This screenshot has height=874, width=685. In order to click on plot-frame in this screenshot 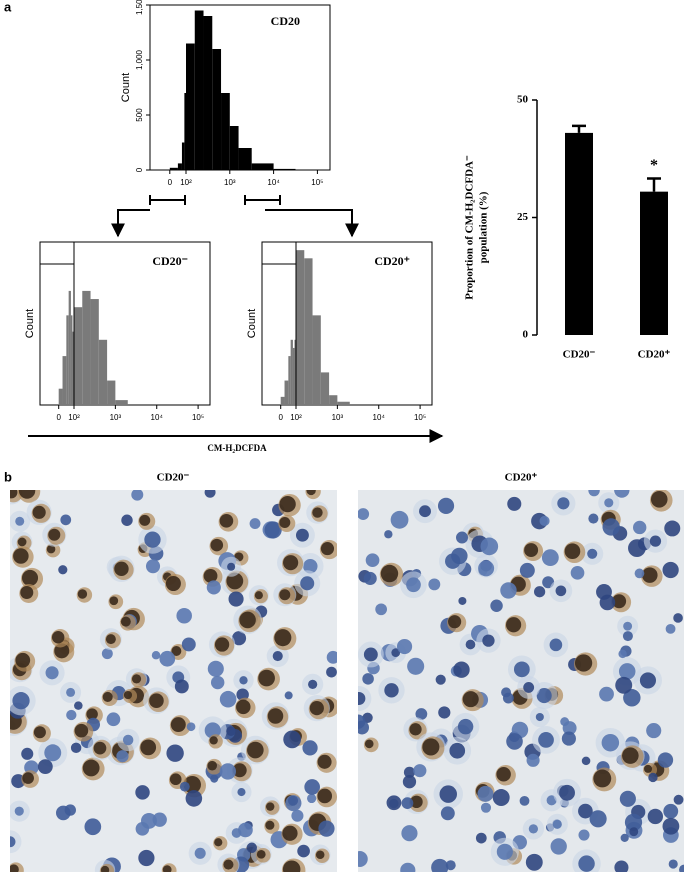, I will do `click(240, 87)`.